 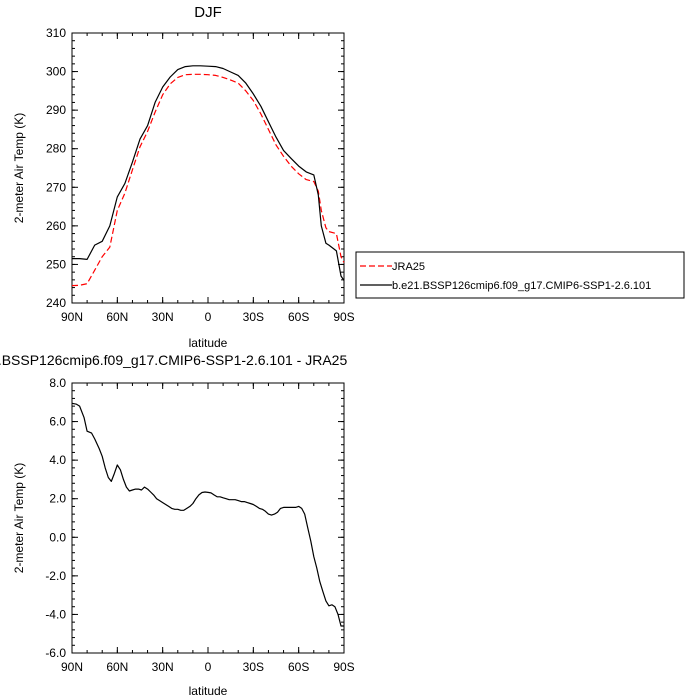 I want to click on top-y-tick-label: 310, so click(x=56, y=33).